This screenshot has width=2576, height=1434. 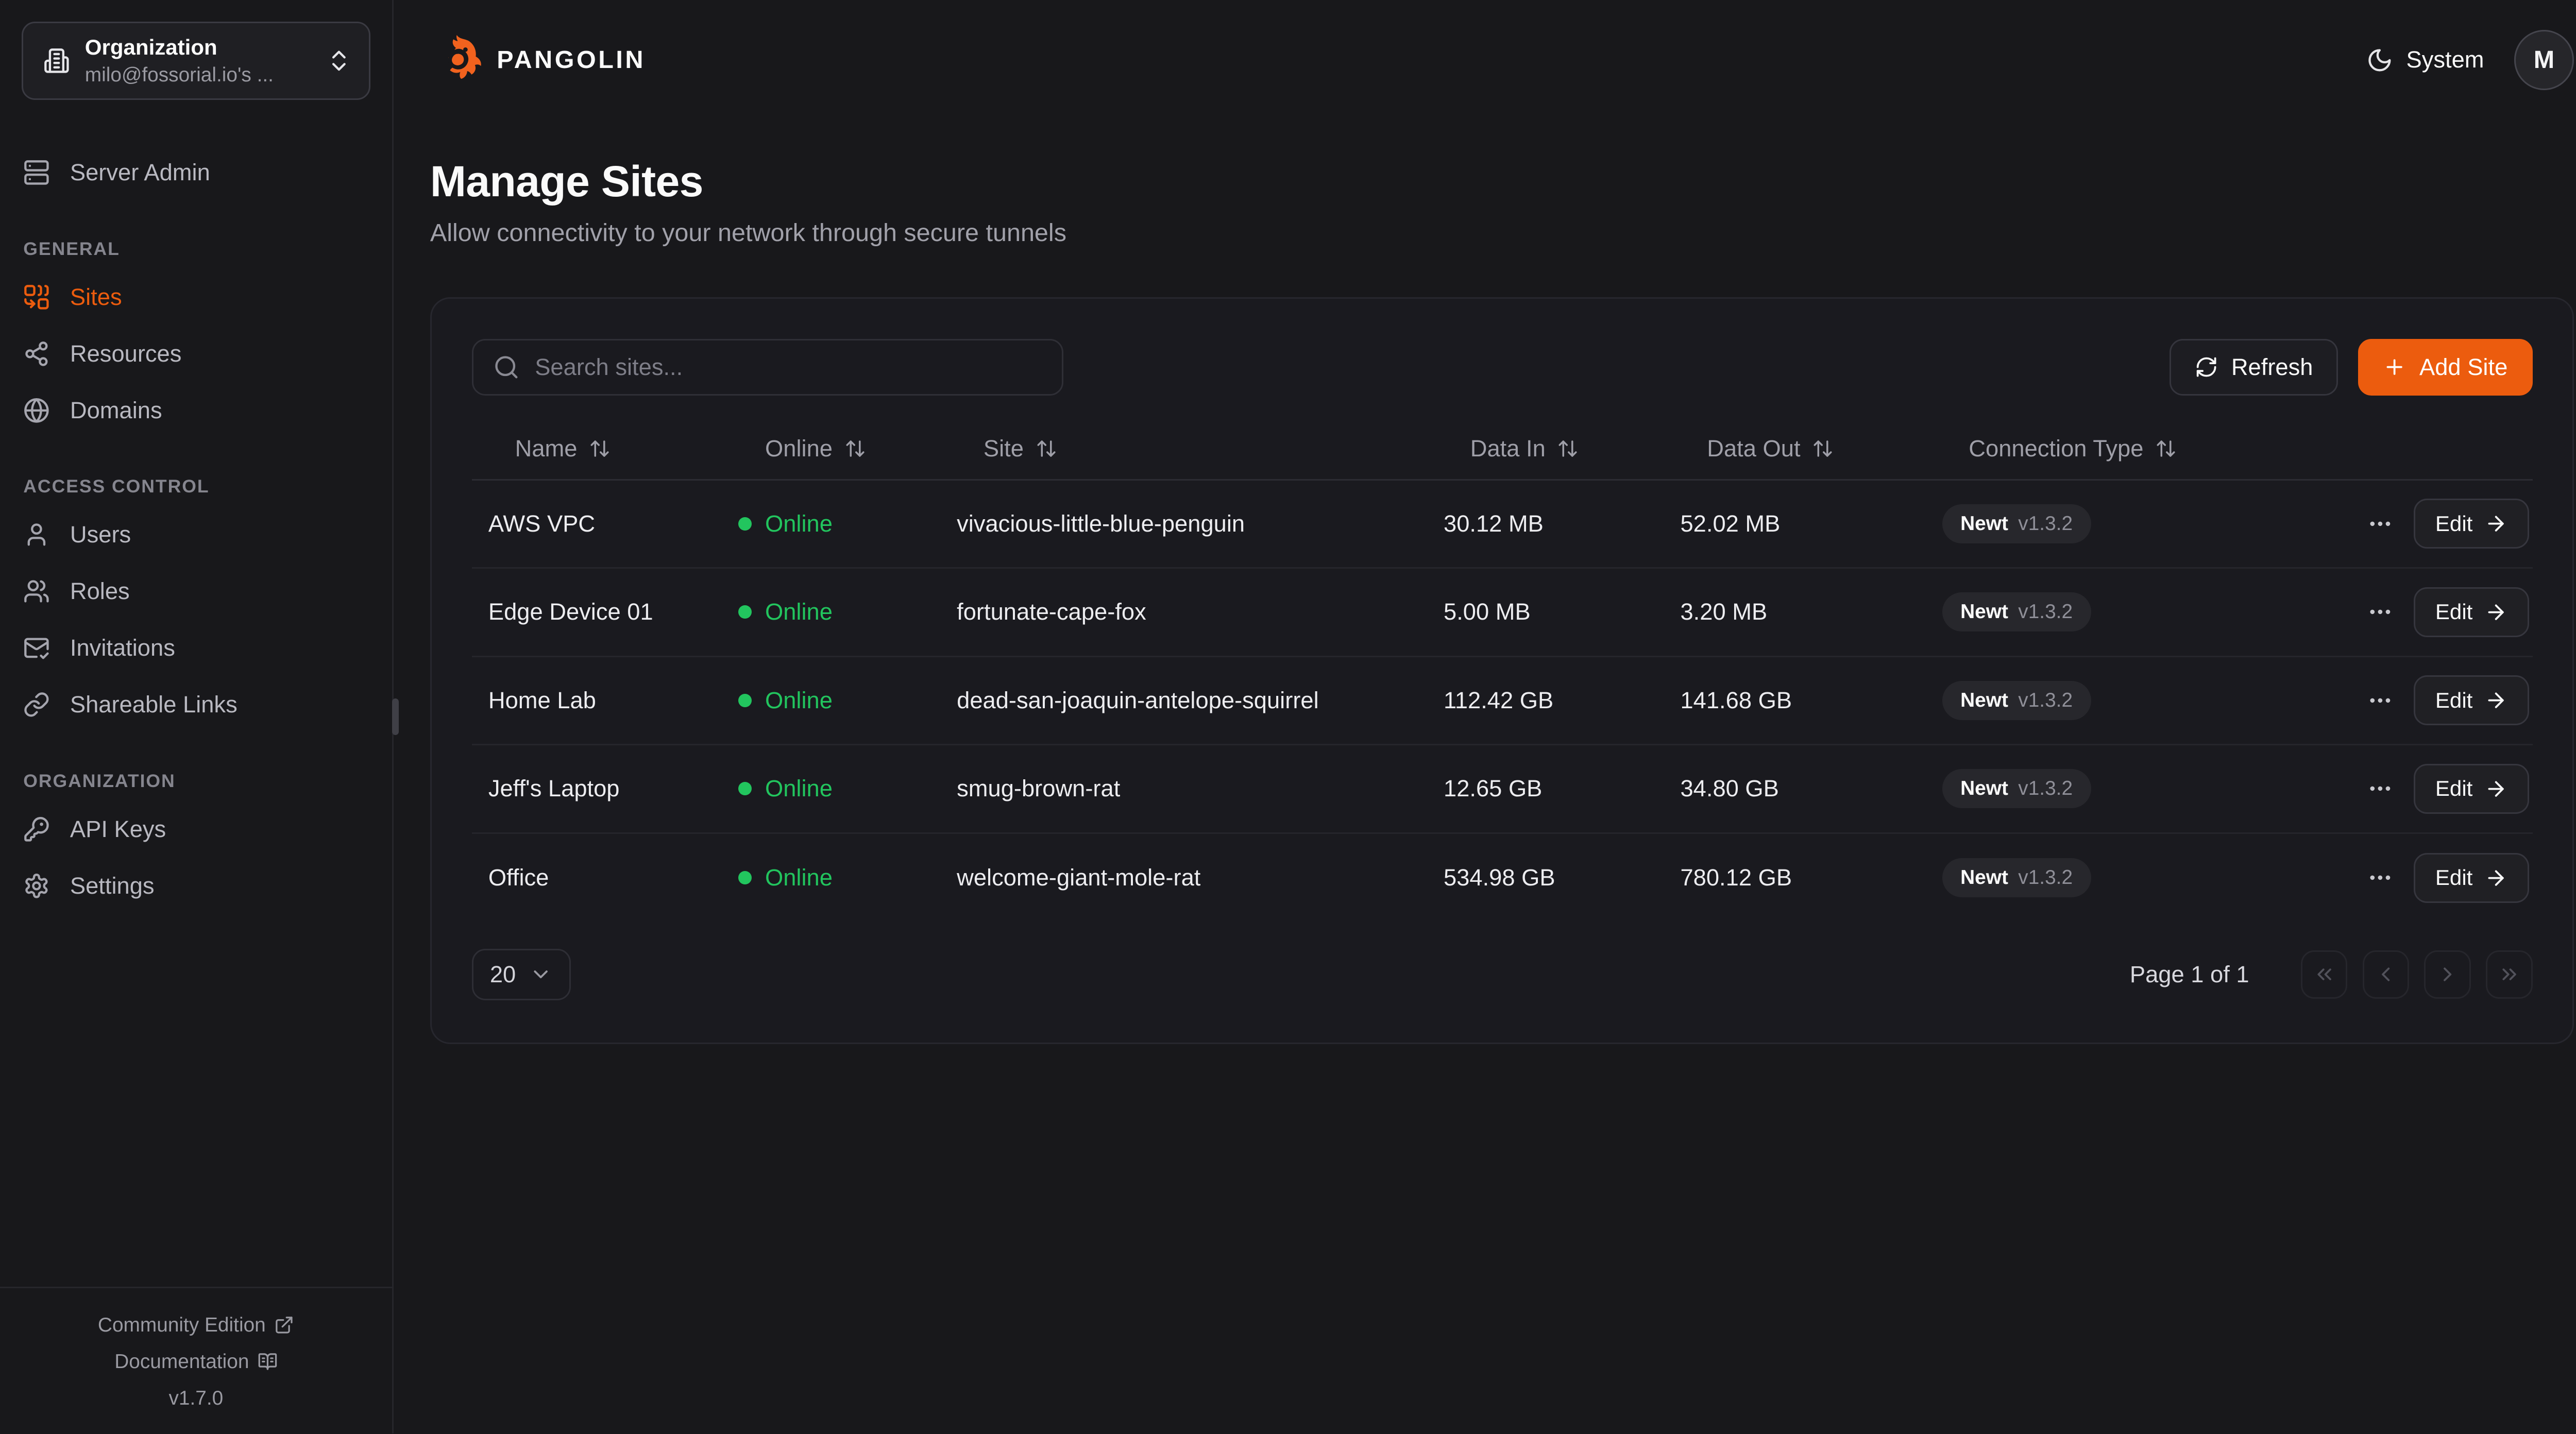 I want to click on connection-type-version: v1.3.2, so click(x=2045, y=877).